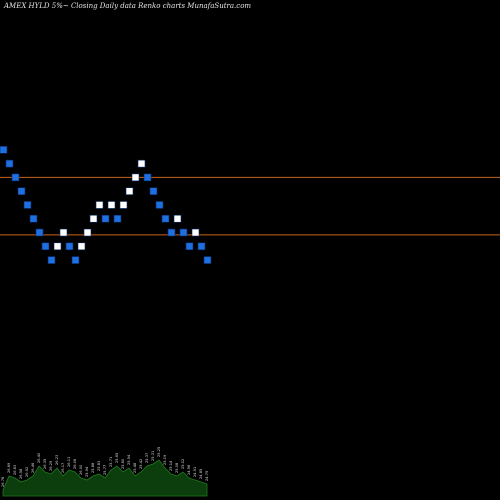  I want to click on volume-label: 24.96, so click(189, 469).